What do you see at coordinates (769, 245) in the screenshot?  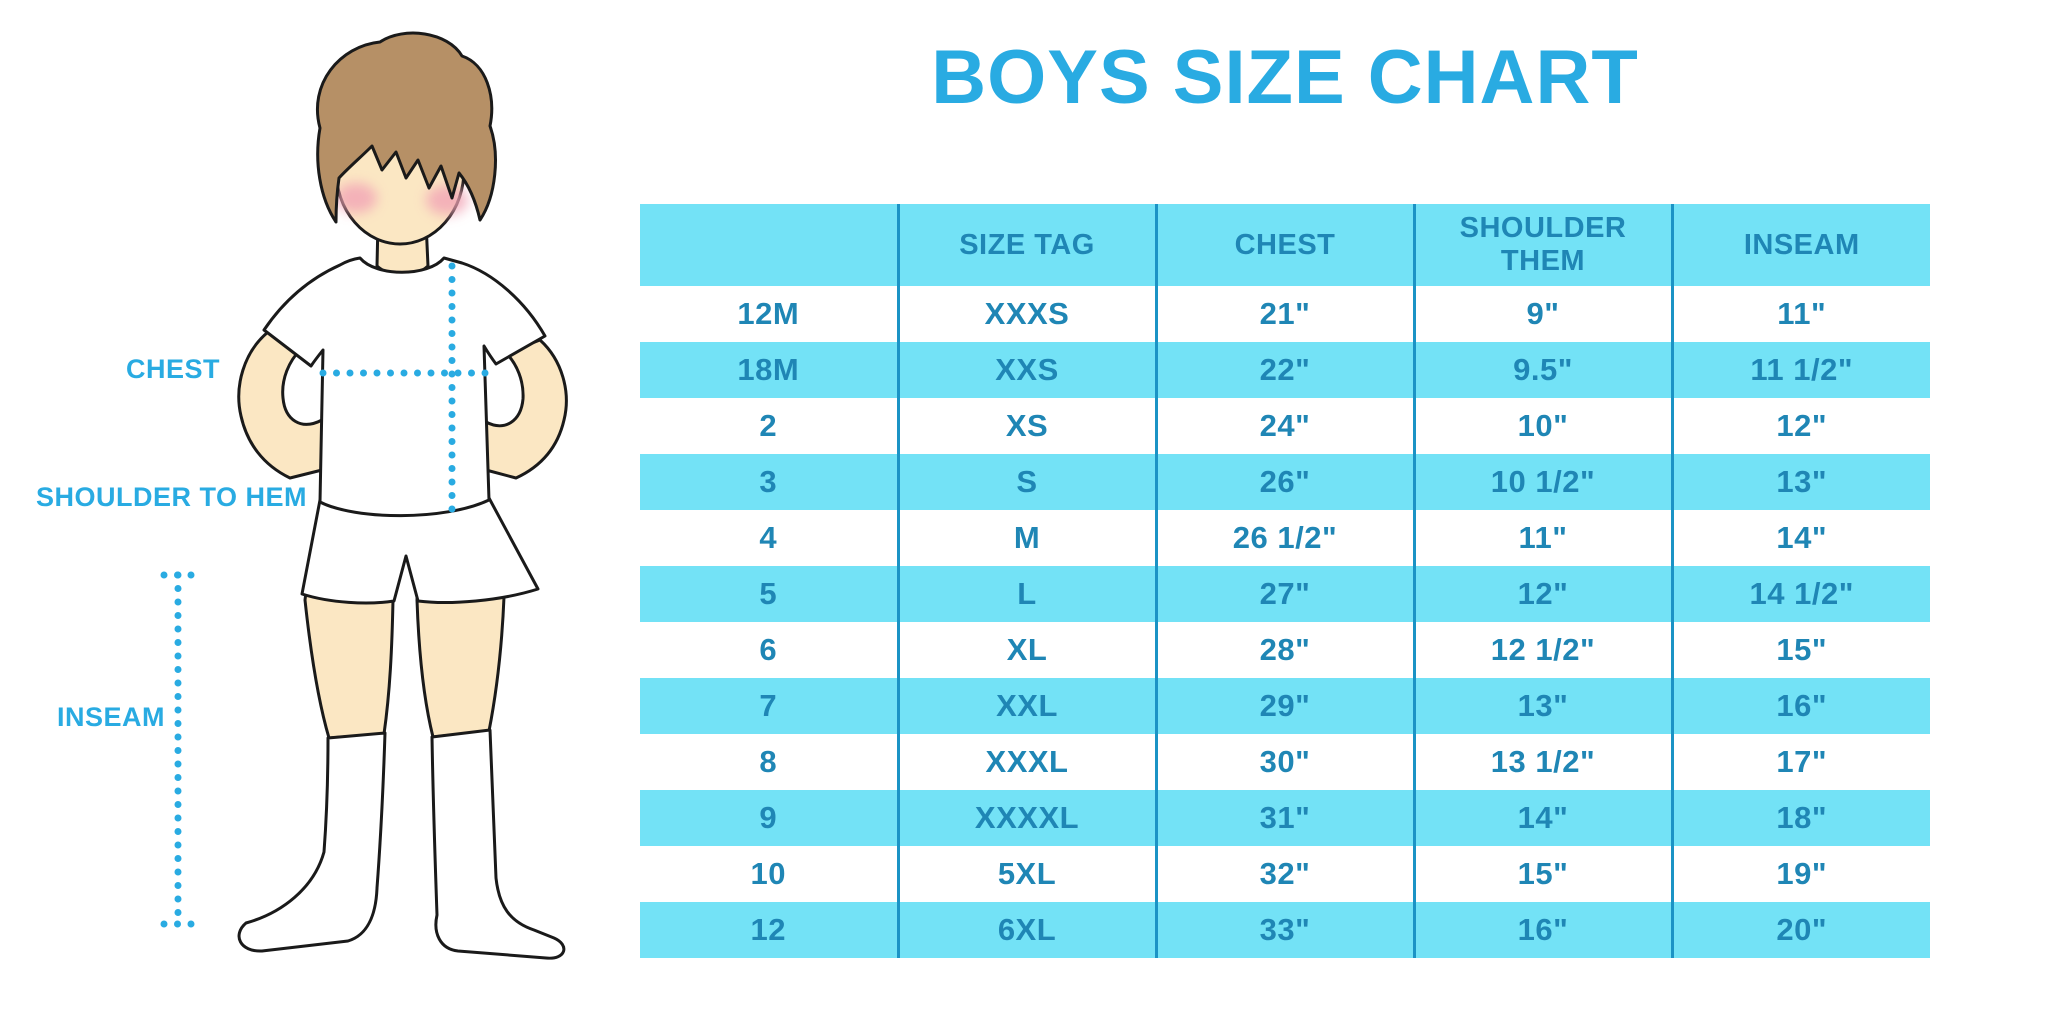 I see `header-cell-size` at bounding box center [769, 245].